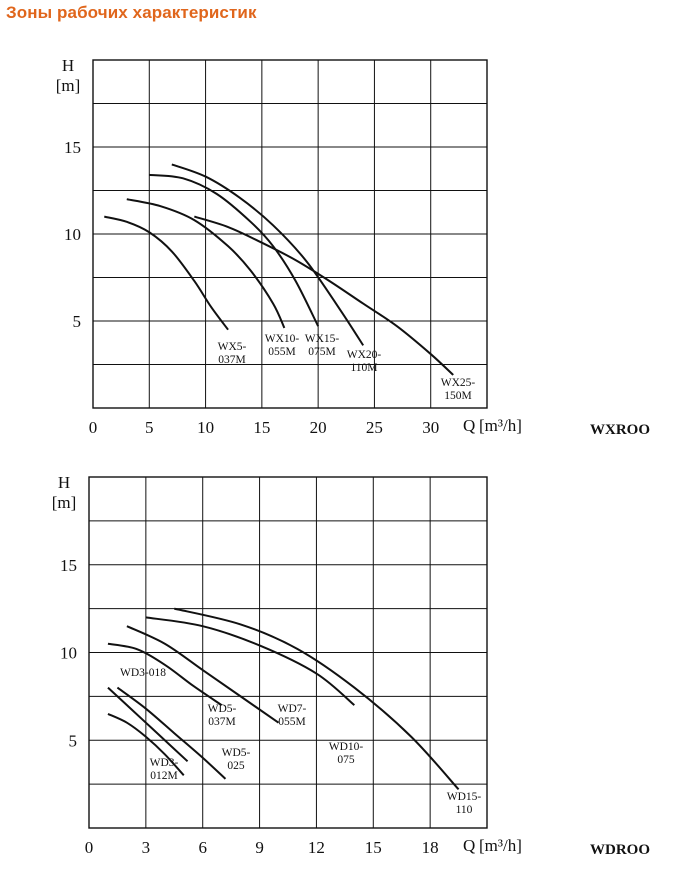  What do you see at coordinates (620, 850) in the screenshot?
I see `series-family-name: WDROO` at bounding box center [620, 850].